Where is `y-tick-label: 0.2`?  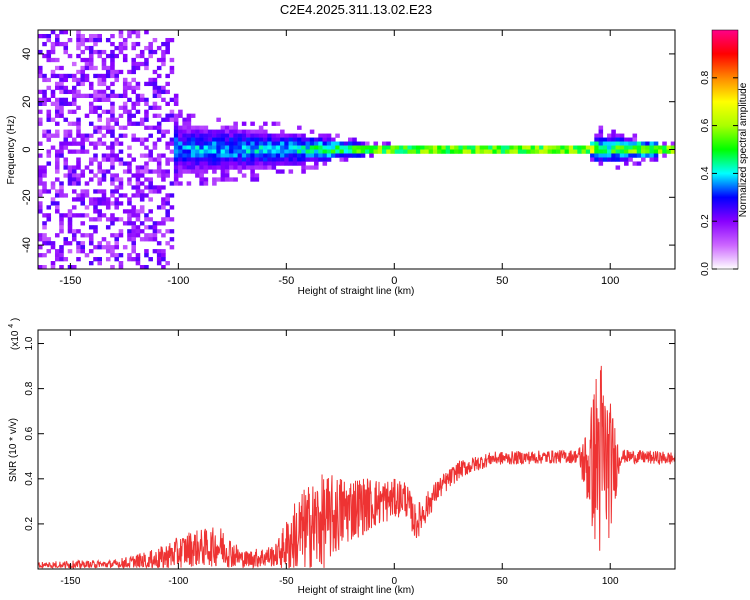
y-tick-label: 0.2 is located at coordinates (29, 524).